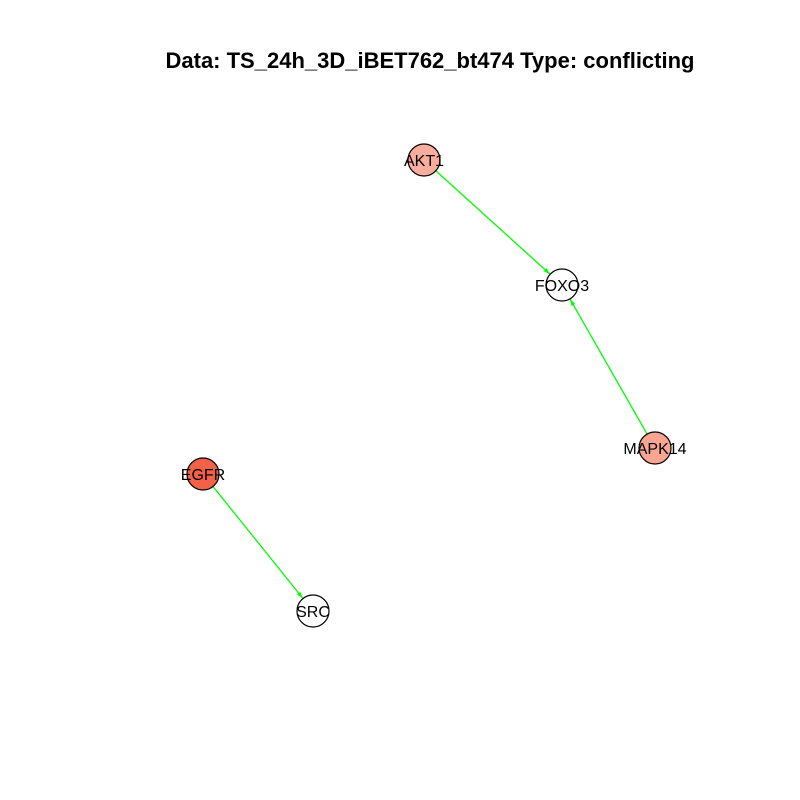  I want to click on node-egfr: EGFR, so click(203, 474).